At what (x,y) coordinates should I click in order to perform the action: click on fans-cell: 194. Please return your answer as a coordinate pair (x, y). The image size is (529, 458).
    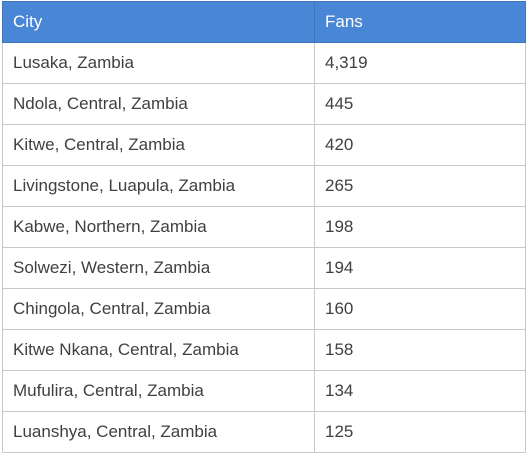
    Looking at the image, I should click on (420, 268).